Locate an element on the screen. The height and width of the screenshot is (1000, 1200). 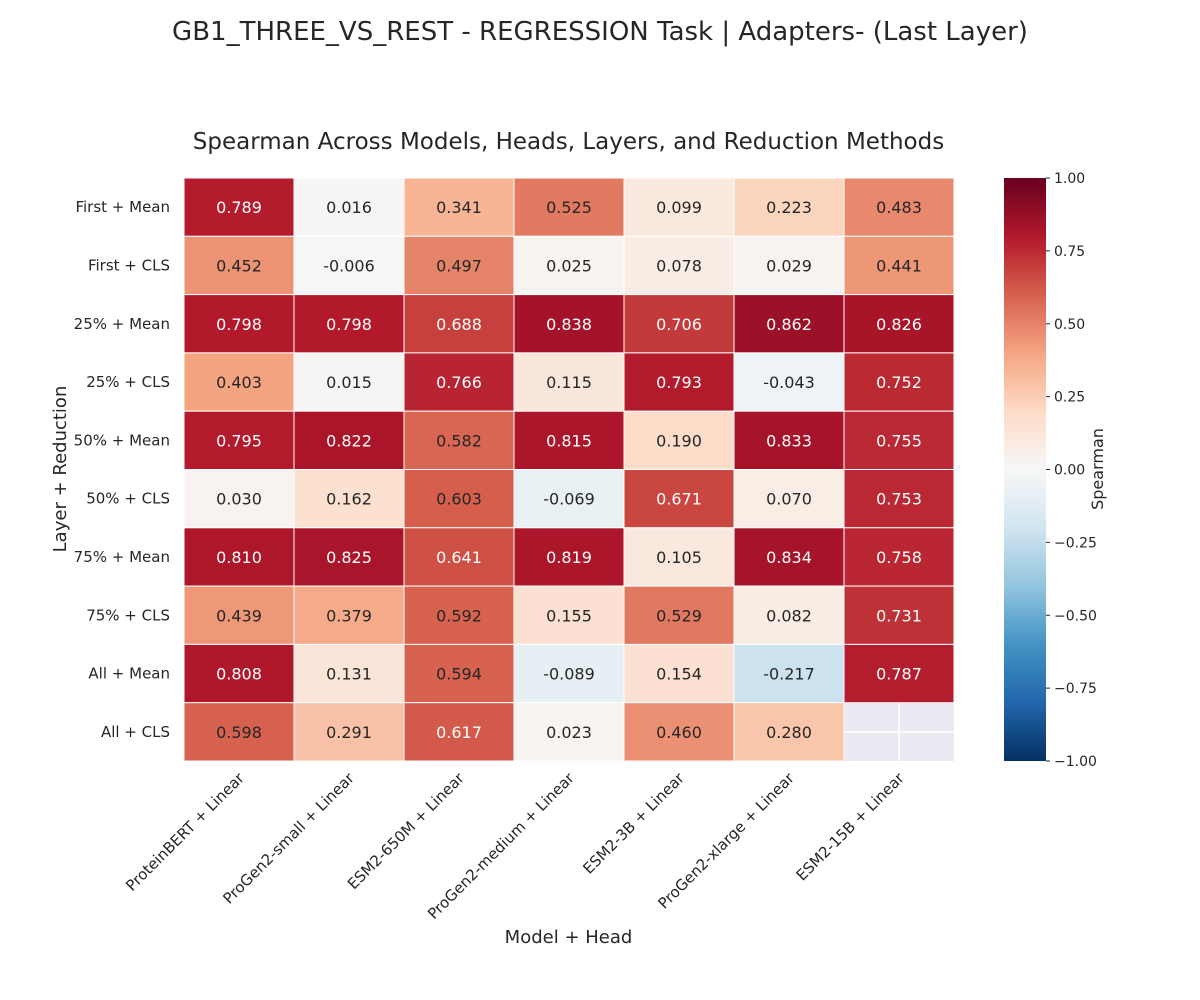
heatmap-cell-value: 0.598 is located at coordinates (239, 732).